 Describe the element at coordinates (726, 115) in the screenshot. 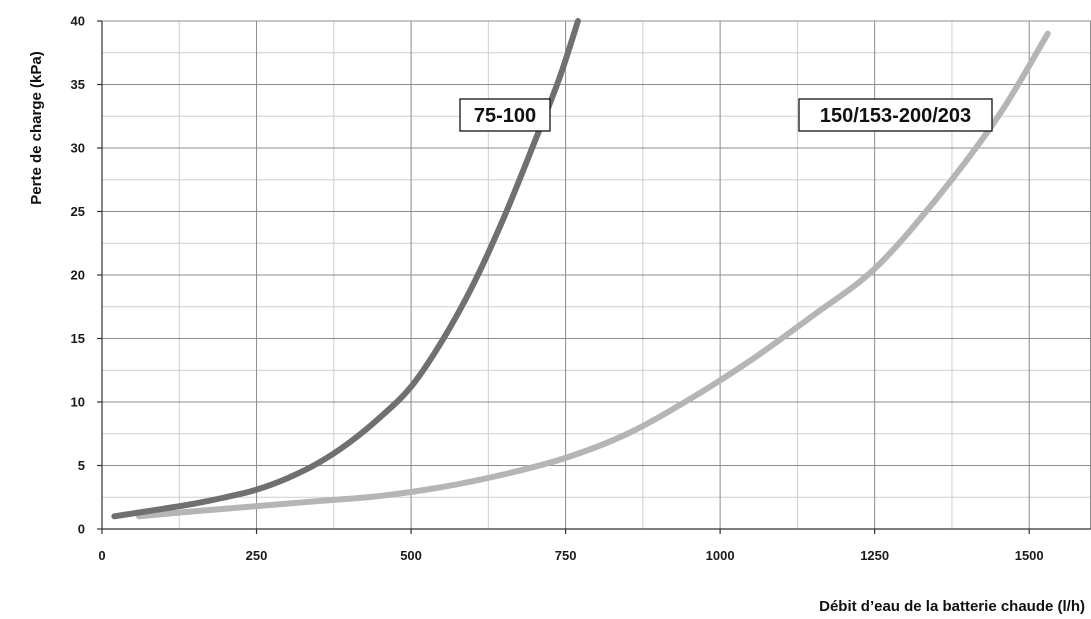

I see `series-labels: 75-100 150/153-200/203` at that location.